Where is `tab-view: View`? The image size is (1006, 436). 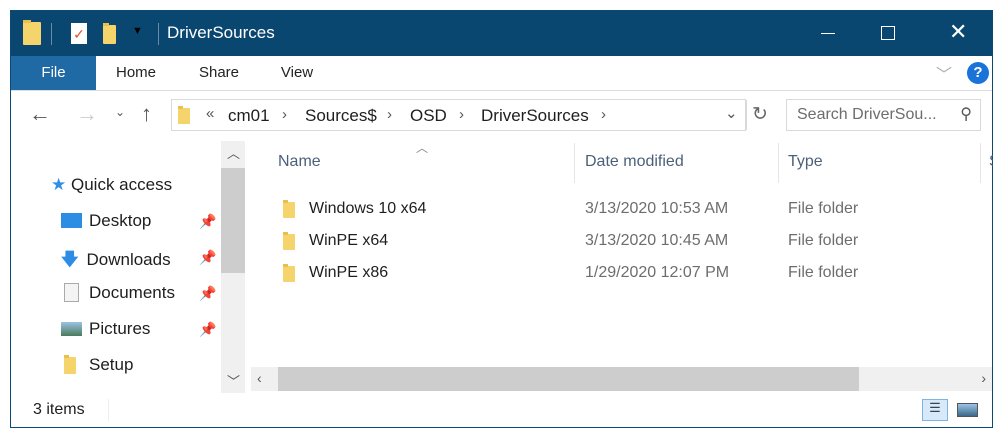
tab-view: View is located at coordinates (297, 72).